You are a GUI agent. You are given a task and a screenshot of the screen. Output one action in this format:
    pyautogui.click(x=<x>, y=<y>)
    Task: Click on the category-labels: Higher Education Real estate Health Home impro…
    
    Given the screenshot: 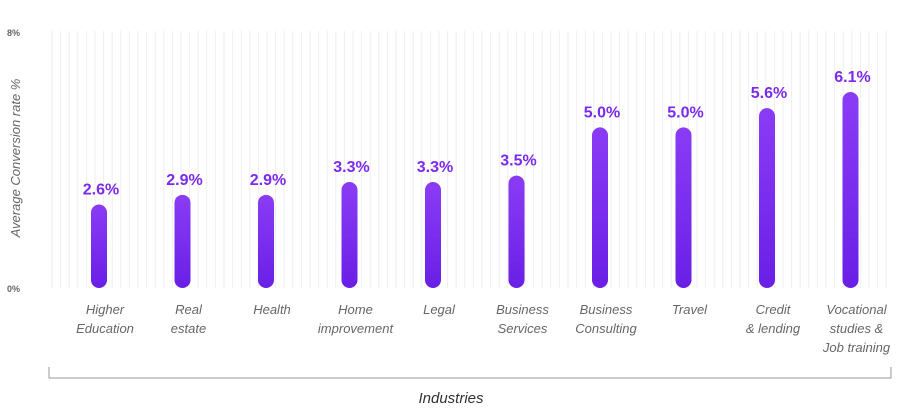 What is the action you would take?
    pyautogui.click(x=483, y=328)
    